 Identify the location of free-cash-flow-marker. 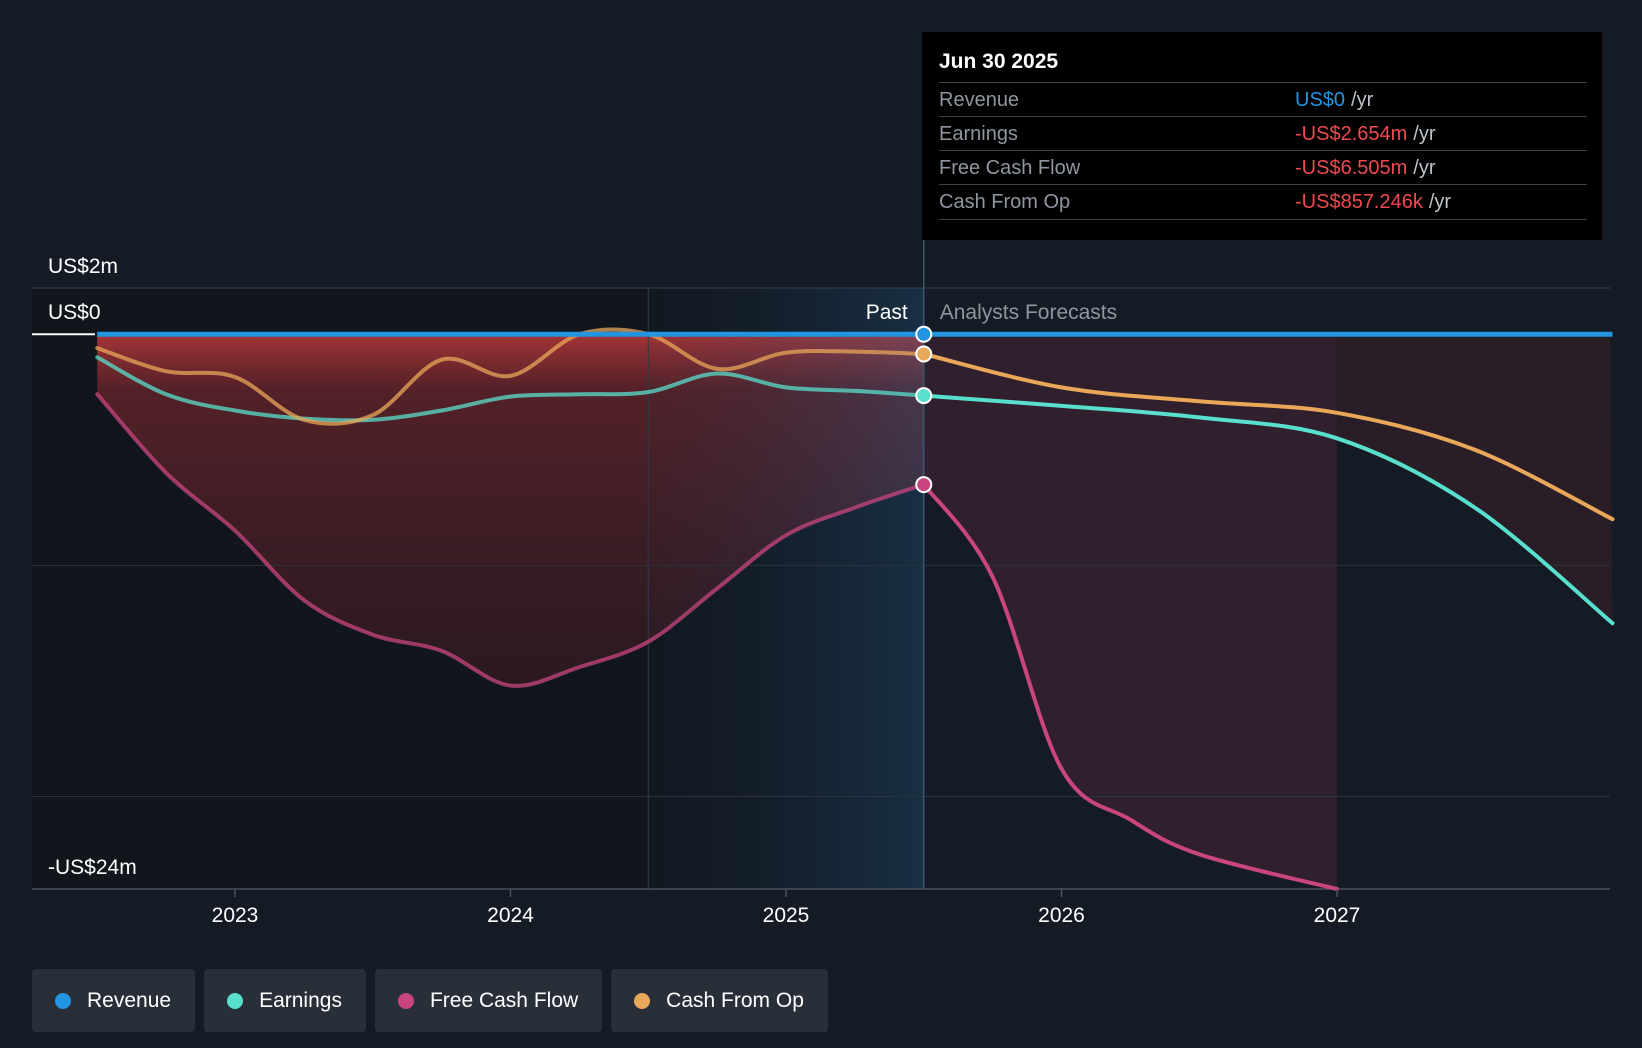
(924, 485).